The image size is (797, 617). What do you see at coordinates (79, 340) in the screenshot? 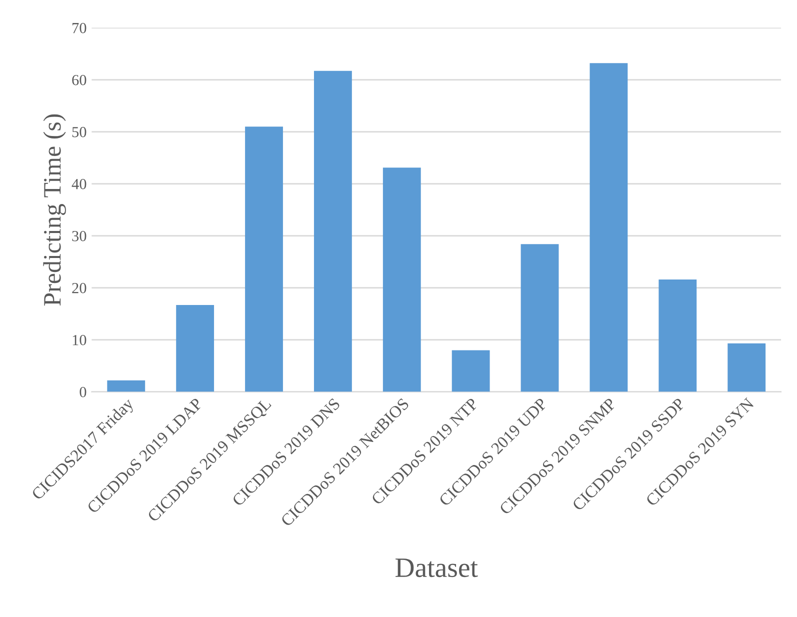
I see `y-tick-label: 10` at bounding box center [79, 340].